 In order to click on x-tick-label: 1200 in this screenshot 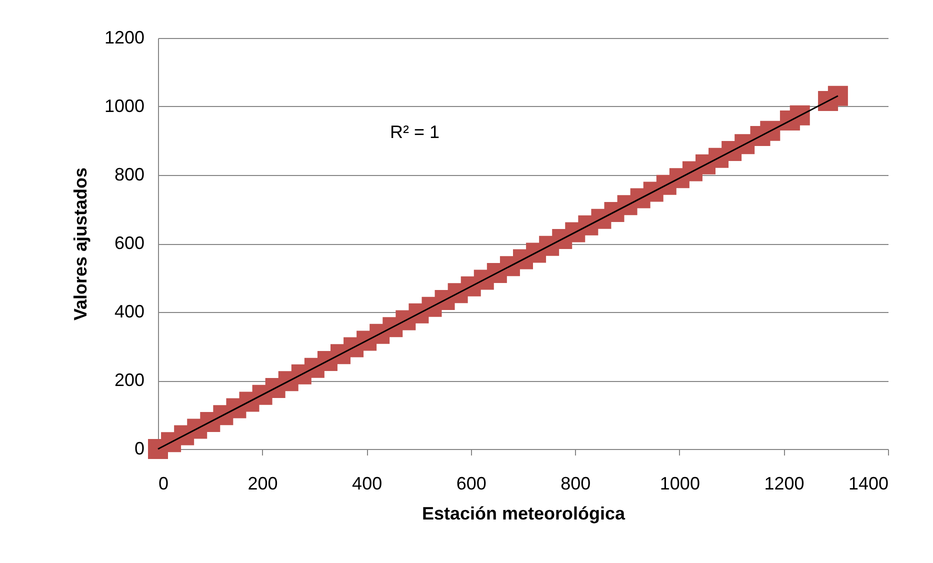, I will do `click(784, 484)`.